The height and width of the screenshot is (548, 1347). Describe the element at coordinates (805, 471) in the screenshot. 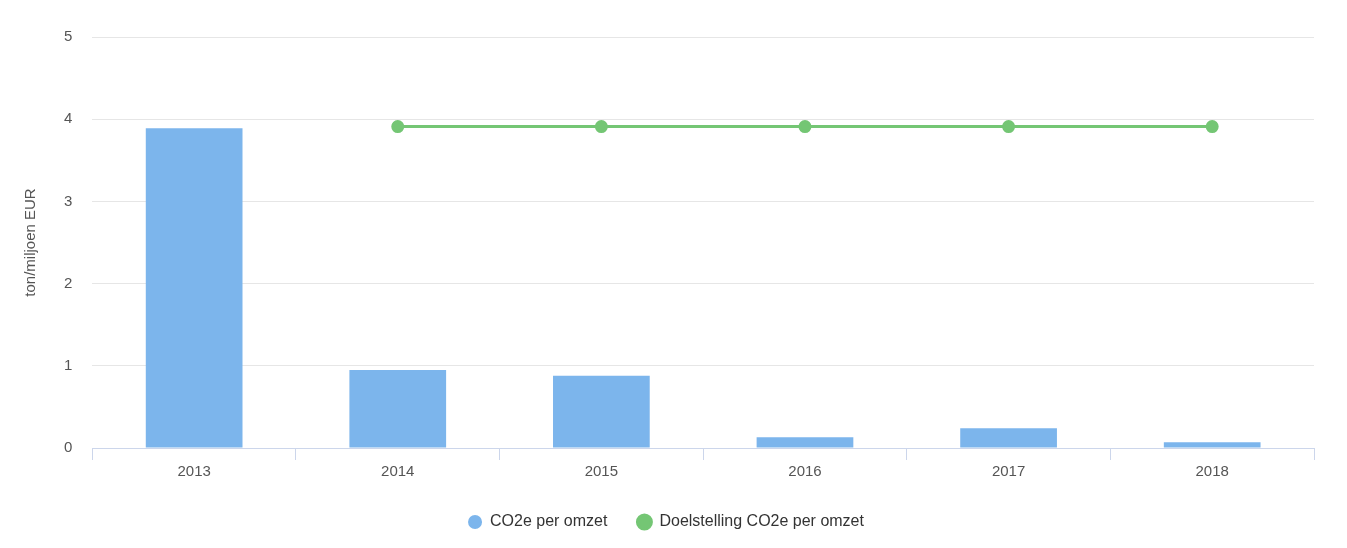

I see `x-tick-label: 2016` at that location.